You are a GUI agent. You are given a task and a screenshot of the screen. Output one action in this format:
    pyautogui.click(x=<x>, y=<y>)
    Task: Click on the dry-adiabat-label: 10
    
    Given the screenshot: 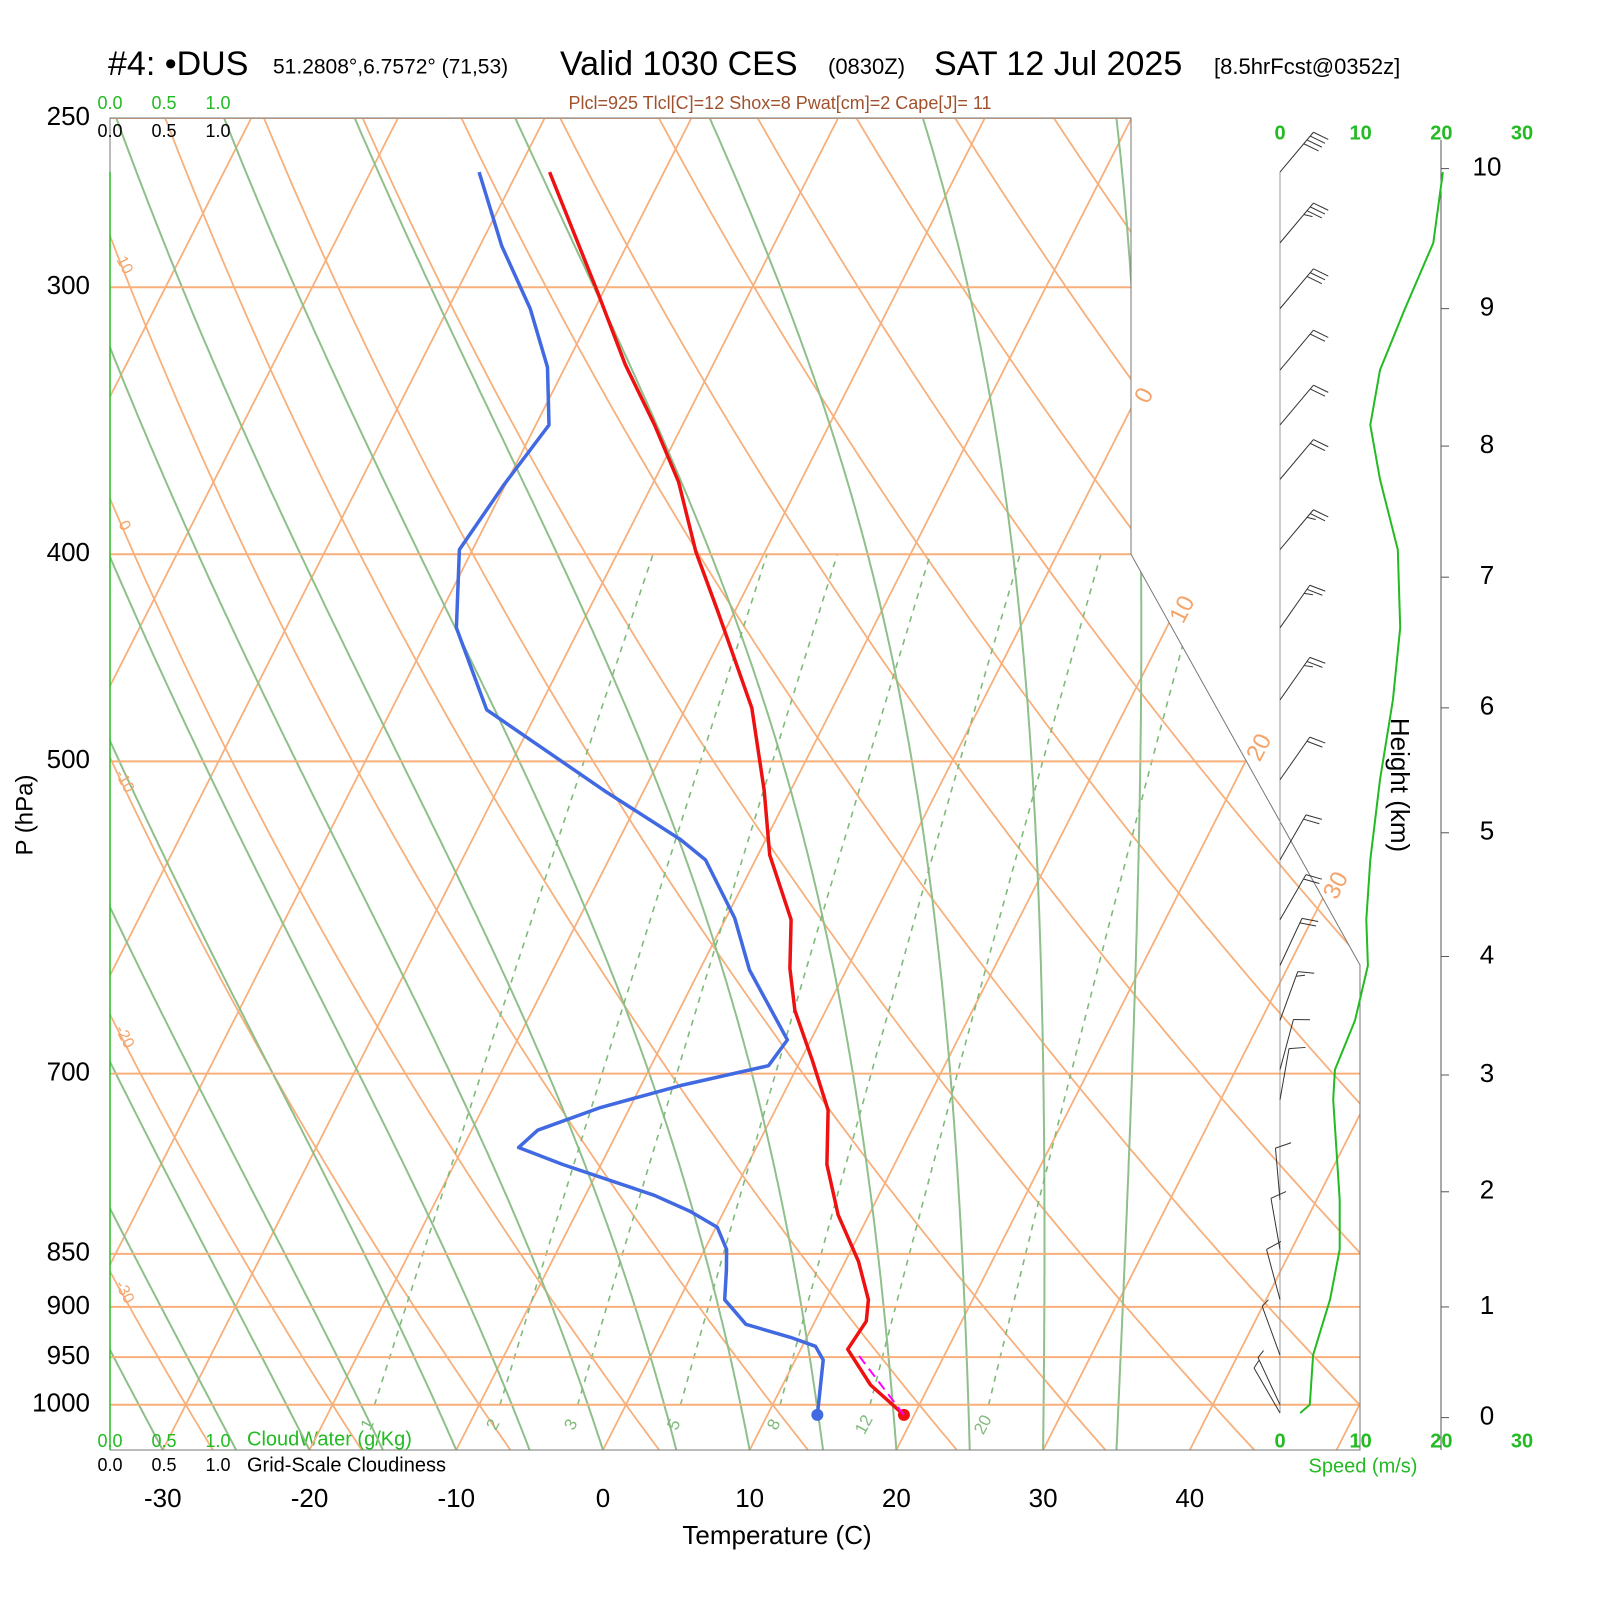 What is the action you would take?
    pyautogui.click(x=124, y=265)
    